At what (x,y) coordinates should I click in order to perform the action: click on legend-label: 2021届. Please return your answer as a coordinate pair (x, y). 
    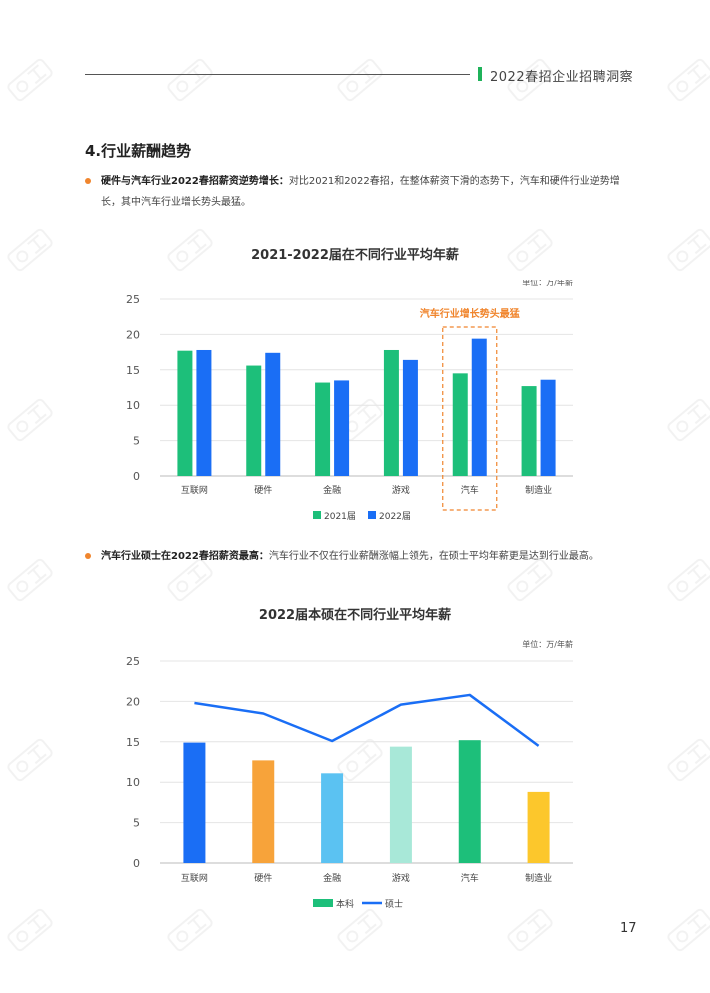
    Looking at the image, I should click on (340, 516).